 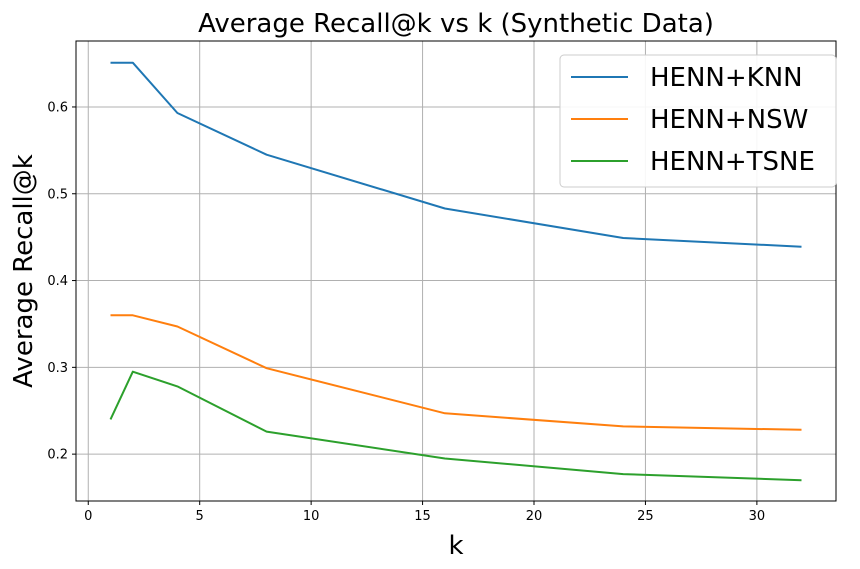 I want to click on legend: HENN+KNN HENN+NSW HENN+TSNE, so click(x=698, y=121).